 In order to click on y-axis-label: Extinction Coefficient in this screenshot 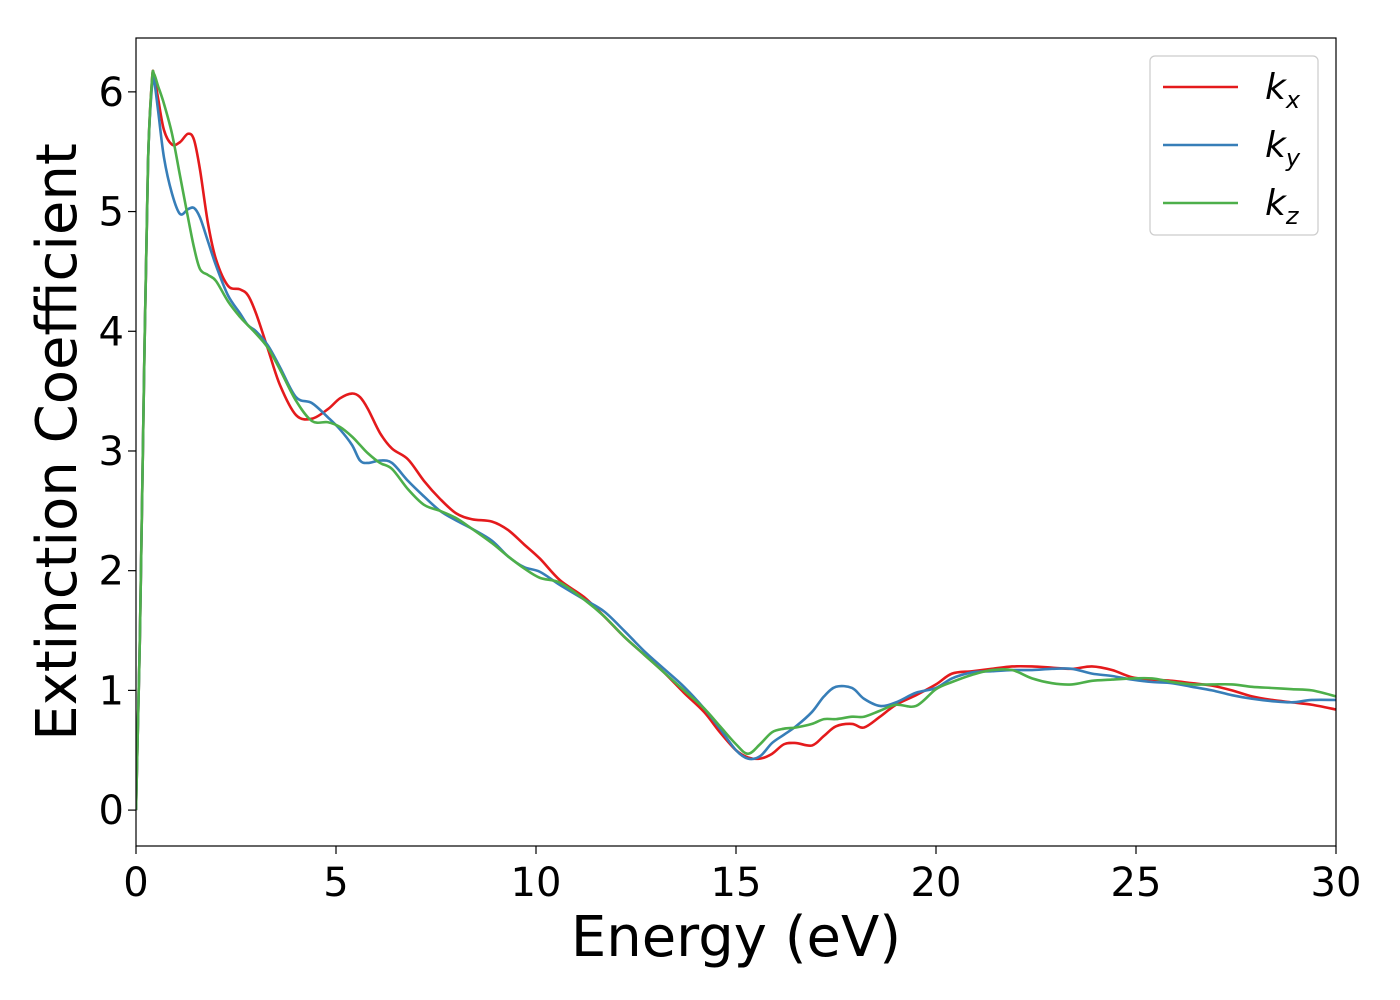, I will do `click(57, 442)`.